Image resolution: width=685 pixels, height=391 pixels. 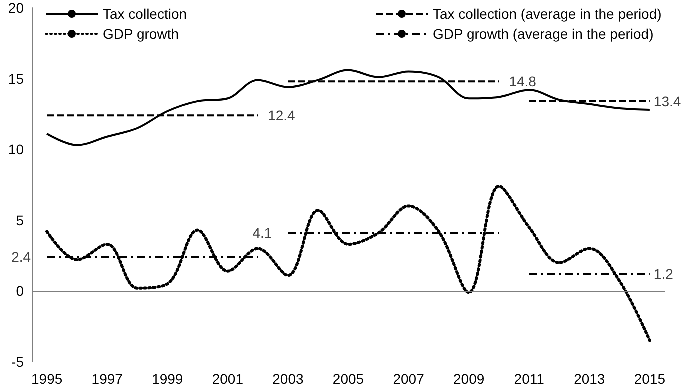 I want to click on data-label: 13.4, so click(x=668, y=101).